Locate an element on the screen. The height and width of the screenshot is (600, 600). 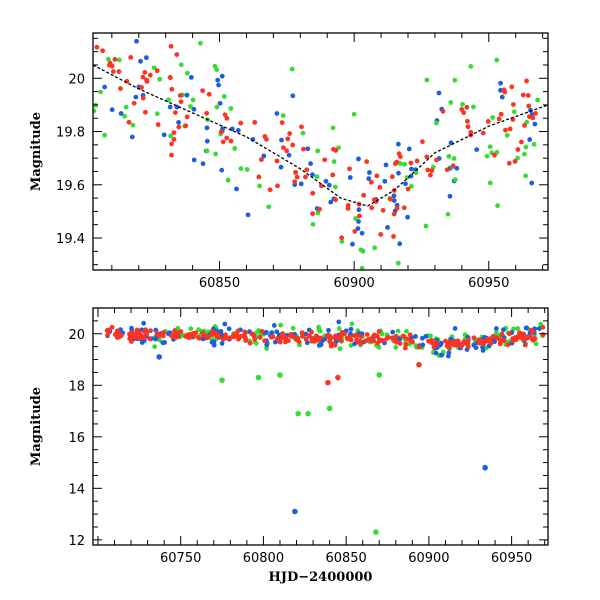
x-tick-label: 60750 is located at coordinates (180, 558).